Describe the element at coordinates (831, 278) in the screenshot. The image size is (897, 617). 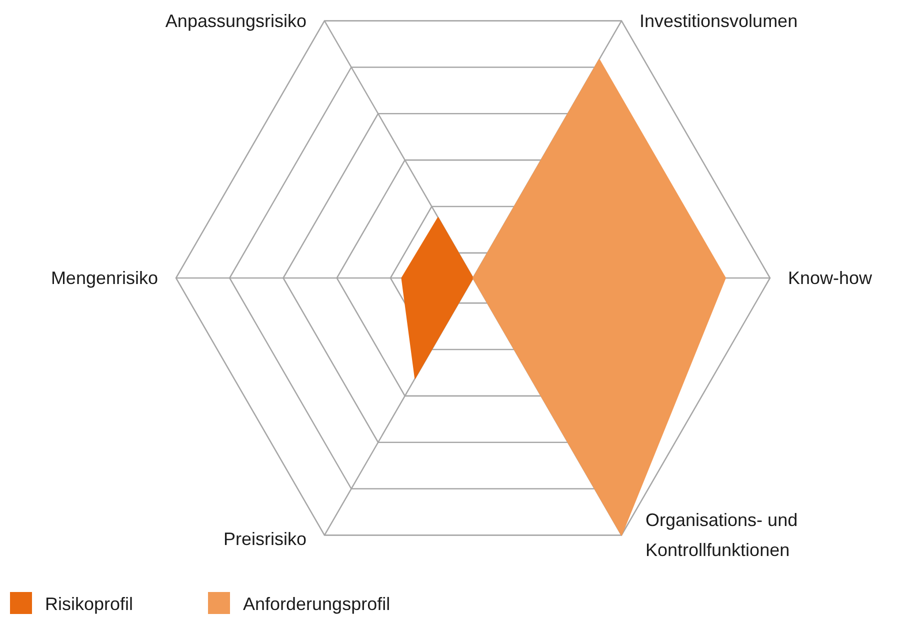
I see `spoke-label: Know-how` at that location.